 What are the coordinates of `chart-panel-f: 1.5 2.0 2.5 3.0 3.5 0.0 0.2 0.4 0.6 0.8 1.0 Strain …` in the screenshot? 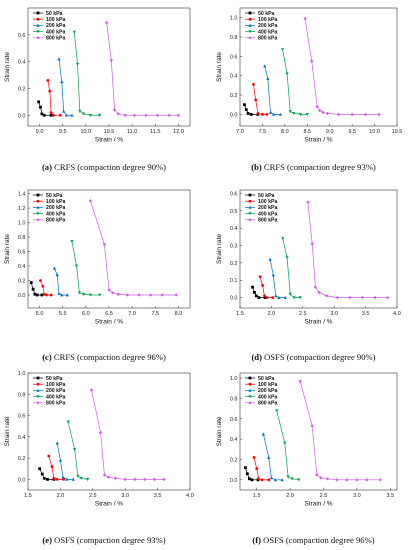 It's located at (307, 458).